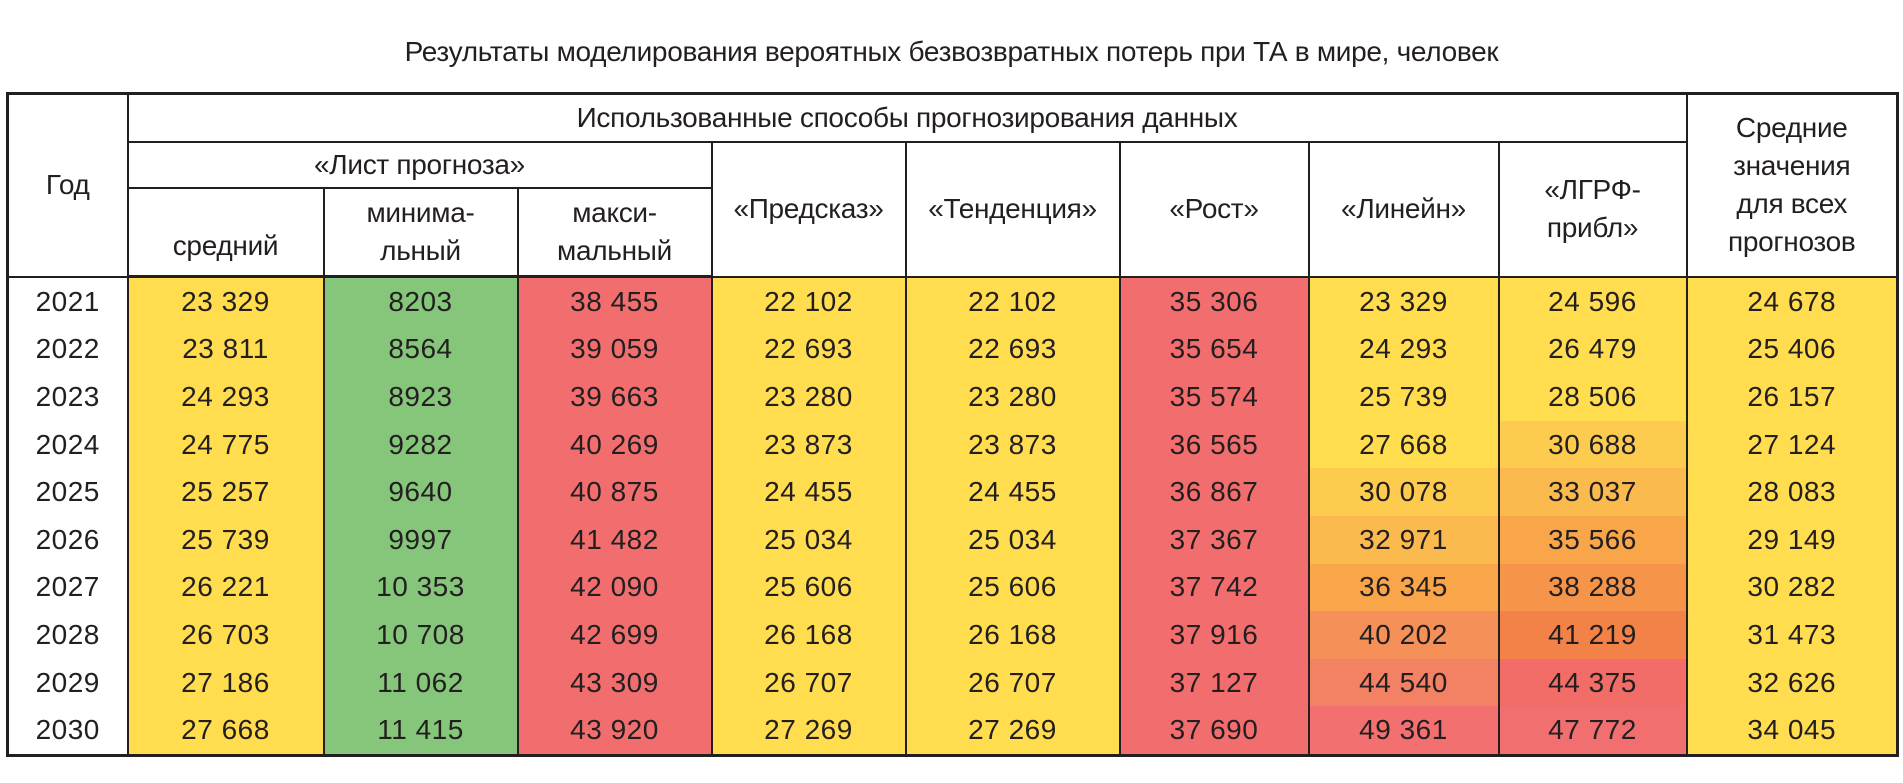 This screenshot has height=783, width=1903. I want to click on header-linest: «Линейн», so click(1403, 209).